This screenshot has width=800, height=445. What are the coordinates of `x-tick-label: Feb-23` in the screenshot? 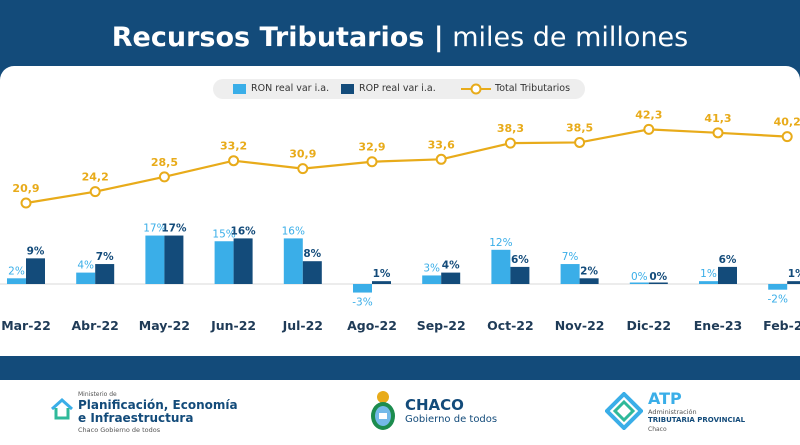 It's located at (781, 325).